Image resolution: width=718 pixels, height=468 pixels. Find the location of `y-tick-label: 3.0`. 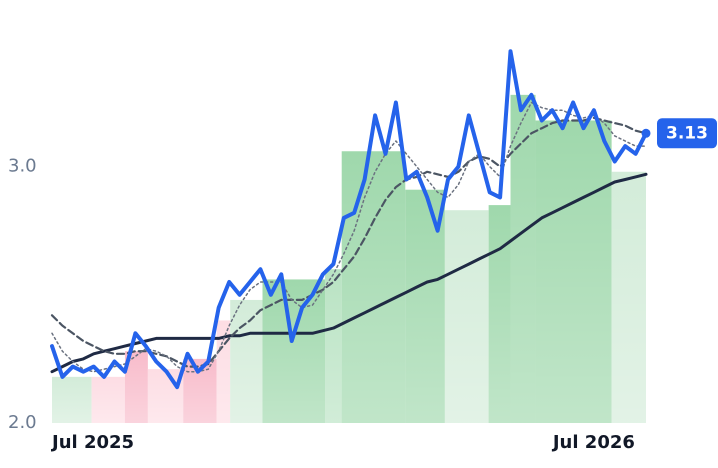

y-tick-label: 3.0 is located at coordinates (22, 166).